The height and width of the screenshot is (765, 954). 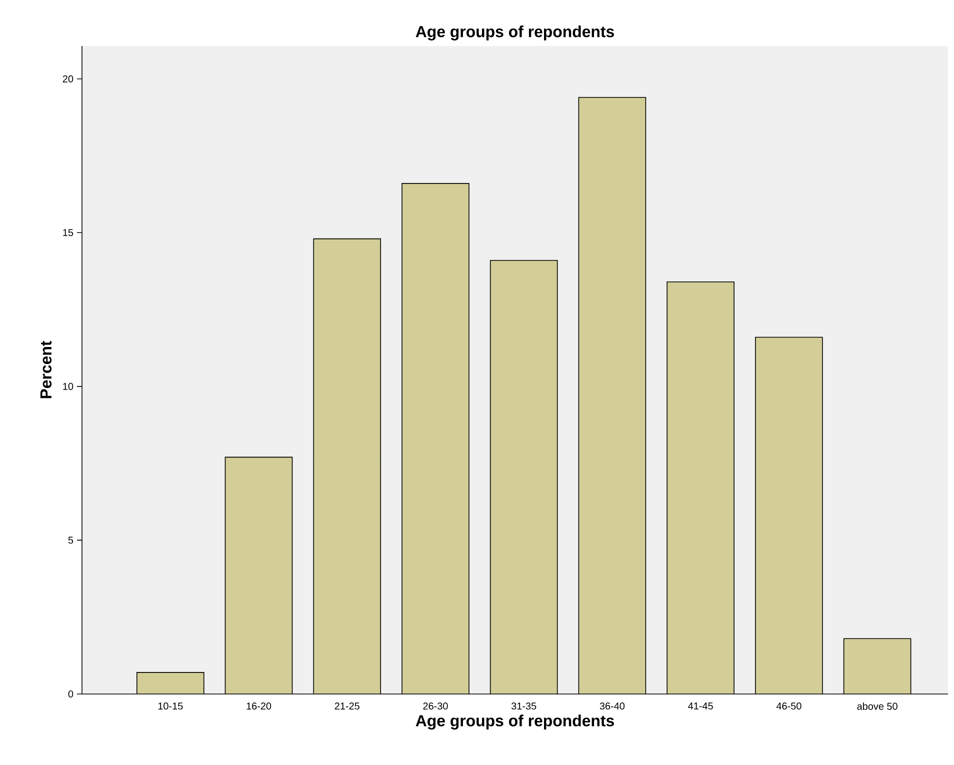 What do you see at coordinates (789, 706) in the screenshot?
I see `x-tick-label: 46-50` at bounding box center [789, 706].